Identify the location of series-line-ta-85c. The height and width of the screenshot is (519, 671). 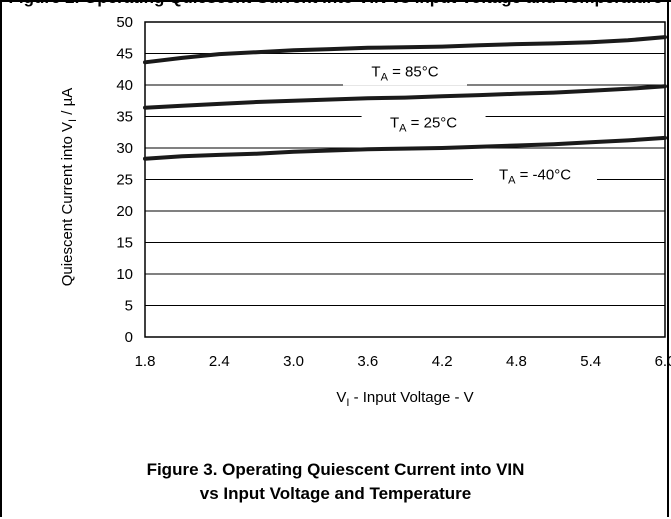
(405, 50).